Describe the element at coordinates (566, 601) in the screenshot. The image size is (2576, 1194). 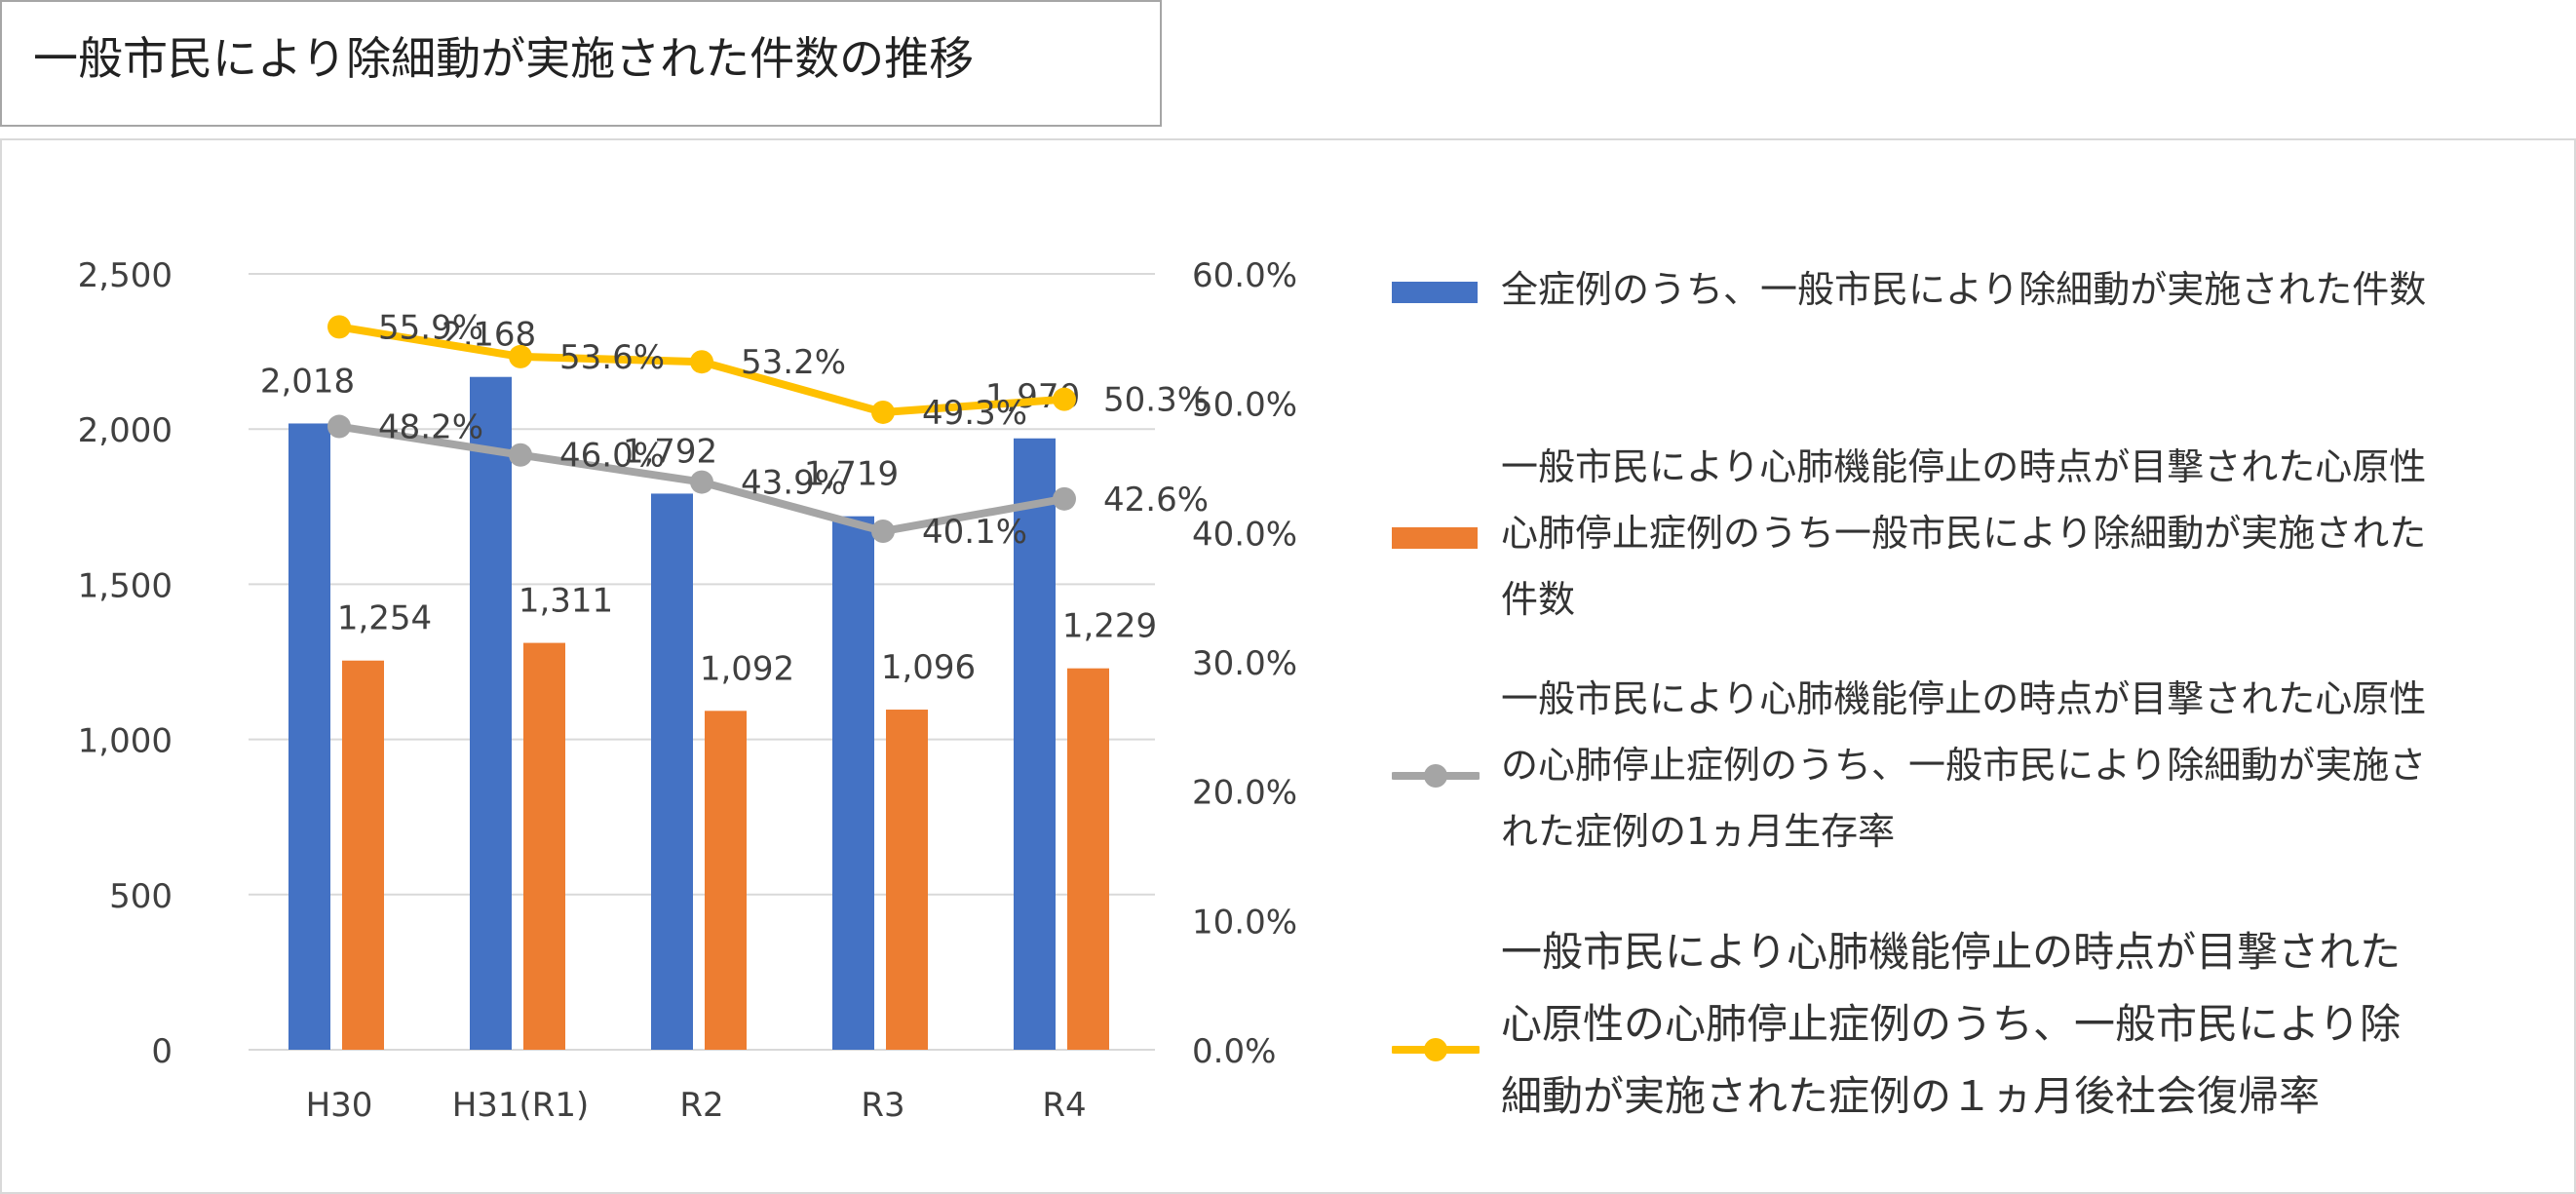
I see `bar-data-label: 1,311` at that location.